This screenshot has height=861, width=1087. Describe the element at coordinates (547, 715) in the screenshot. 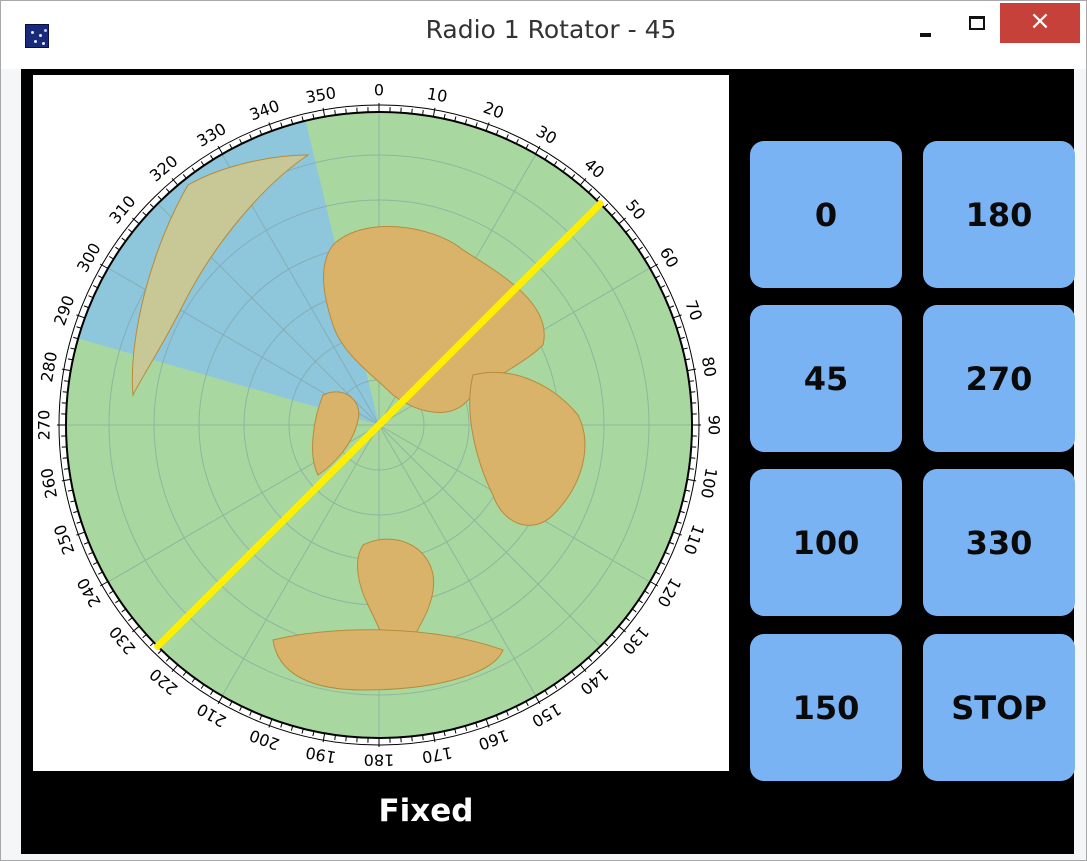

I see `dial-label: 150` at that location.